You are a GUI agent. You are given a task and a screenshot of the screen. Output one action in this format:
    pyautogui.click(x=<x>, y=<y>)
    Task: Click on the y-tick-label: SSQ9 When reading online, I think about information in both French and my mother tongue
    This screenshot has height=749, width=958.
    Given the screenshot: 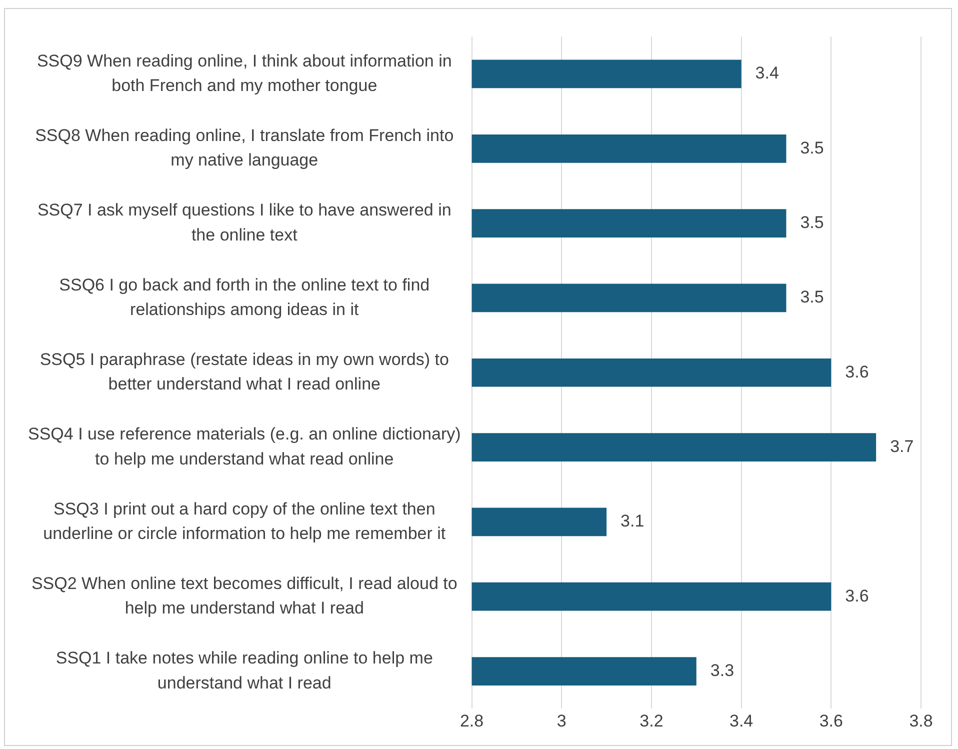 What is the action you would take?
    pyautogui.click(x=244, y=73)
    